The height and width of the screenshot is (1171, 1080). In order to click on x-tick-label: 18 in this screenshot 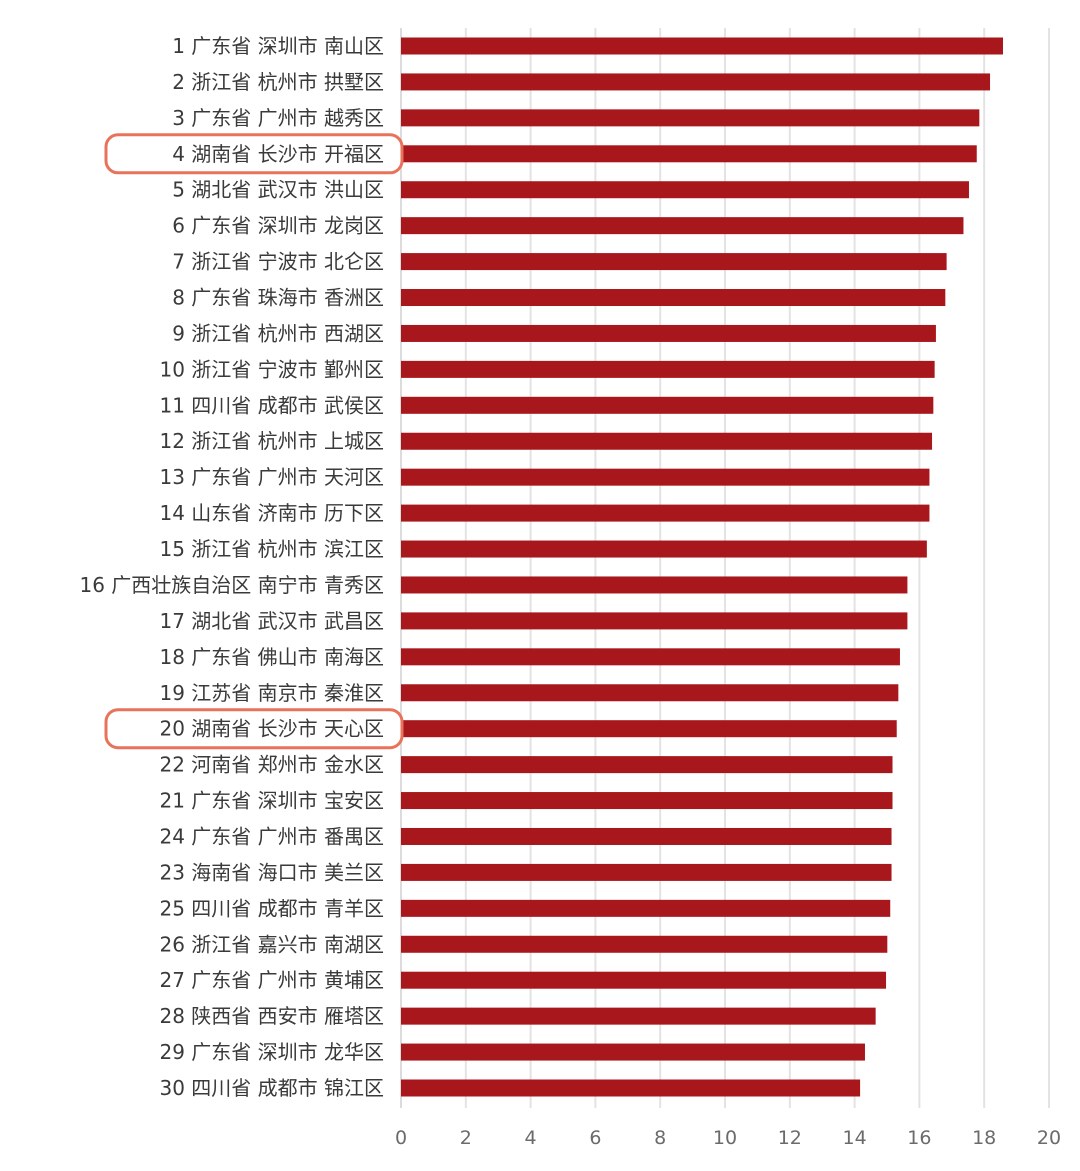, I will do `click(984, 1138)`.